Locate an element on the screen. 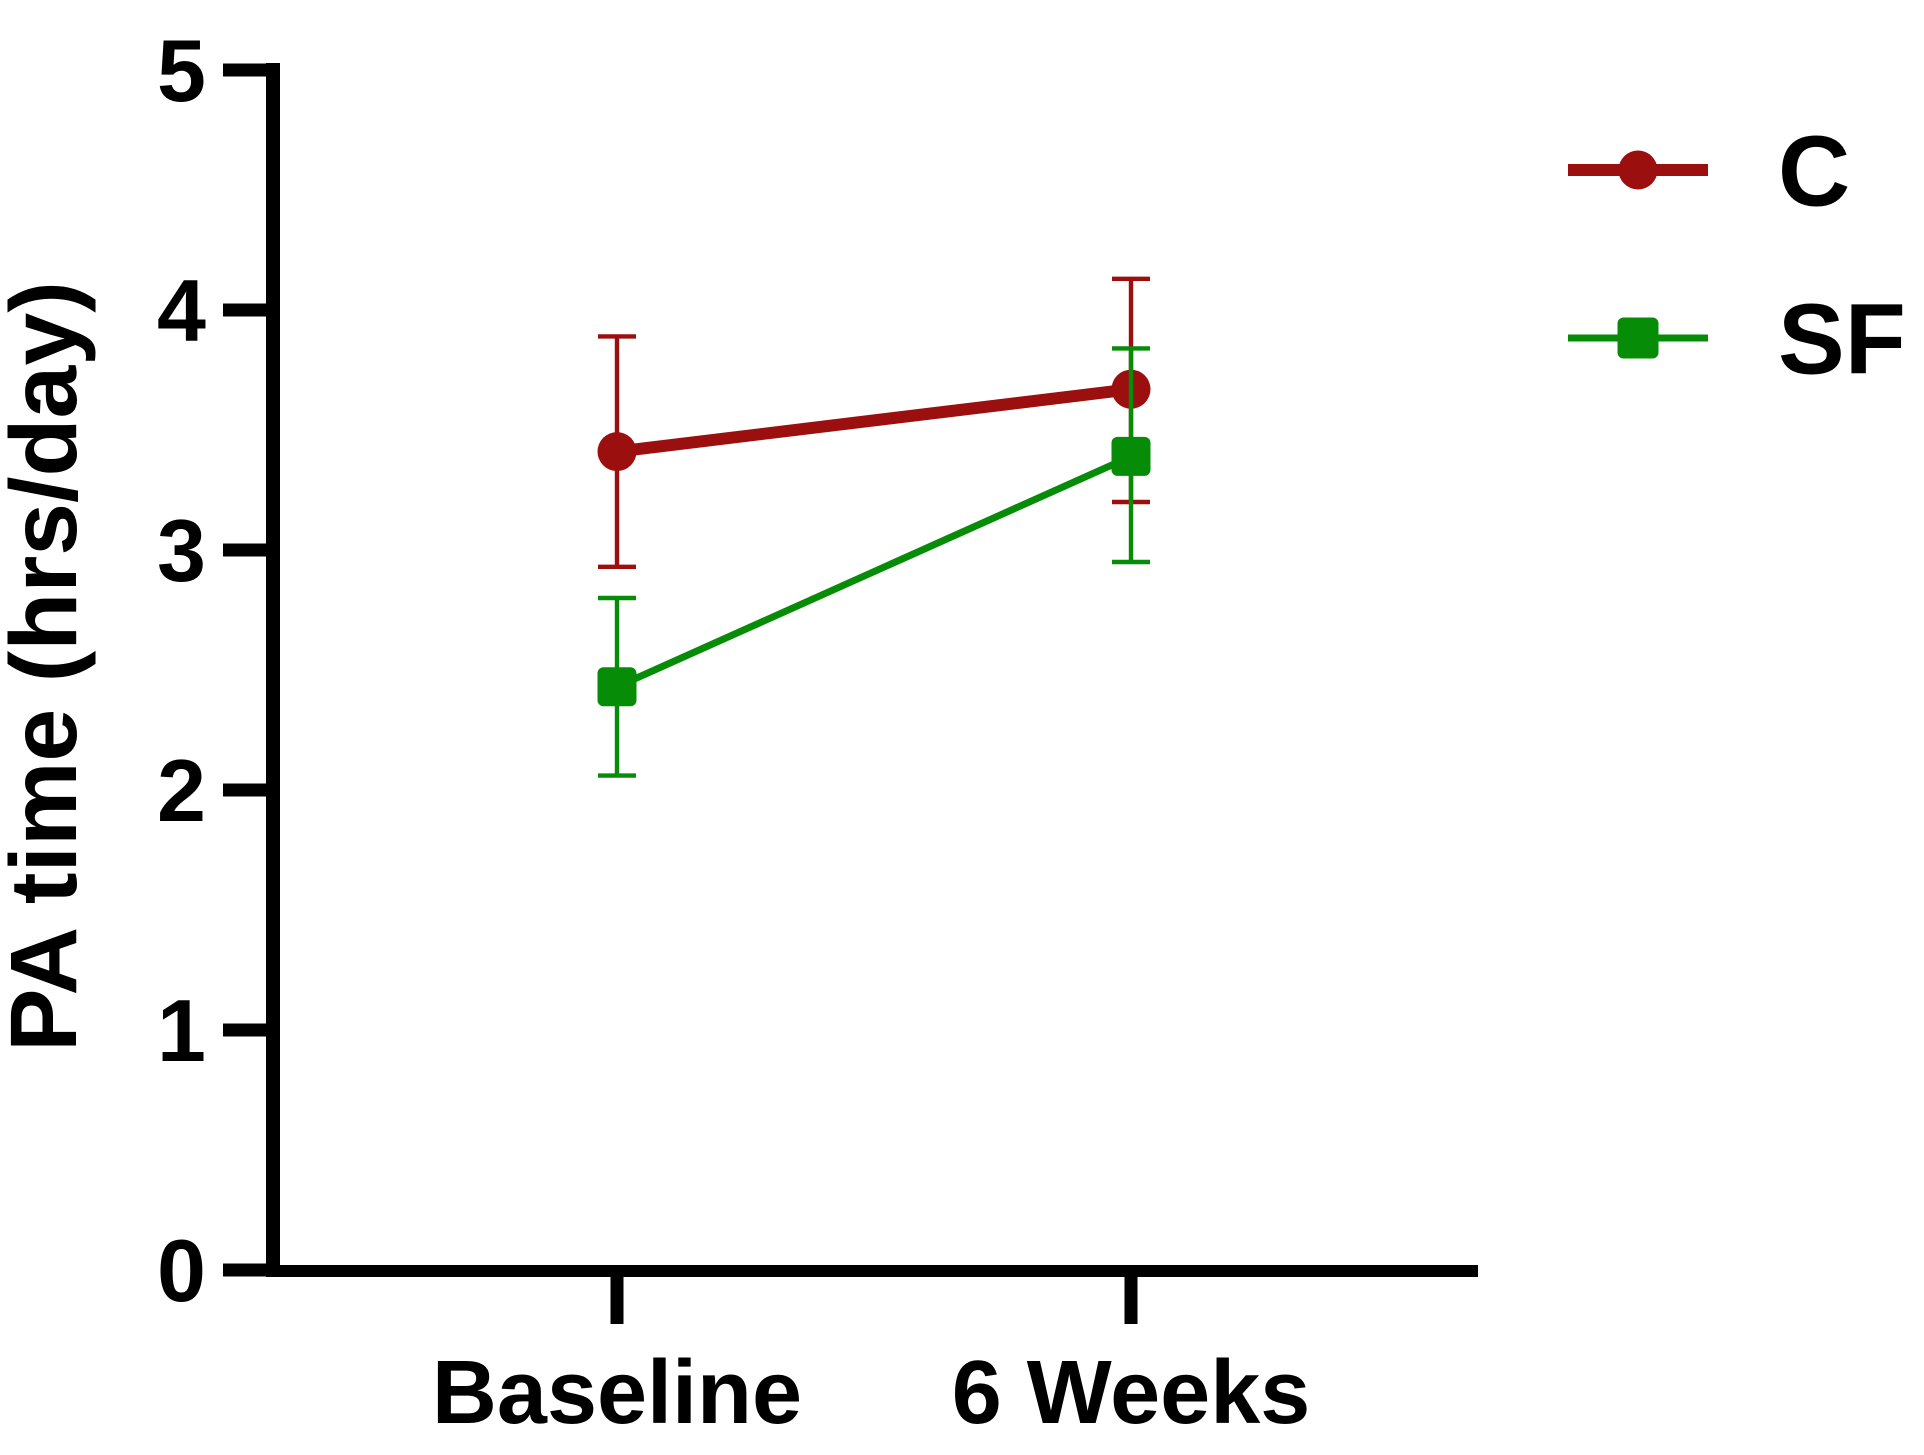  legend-label: C is located at coordinates (1814, 171).